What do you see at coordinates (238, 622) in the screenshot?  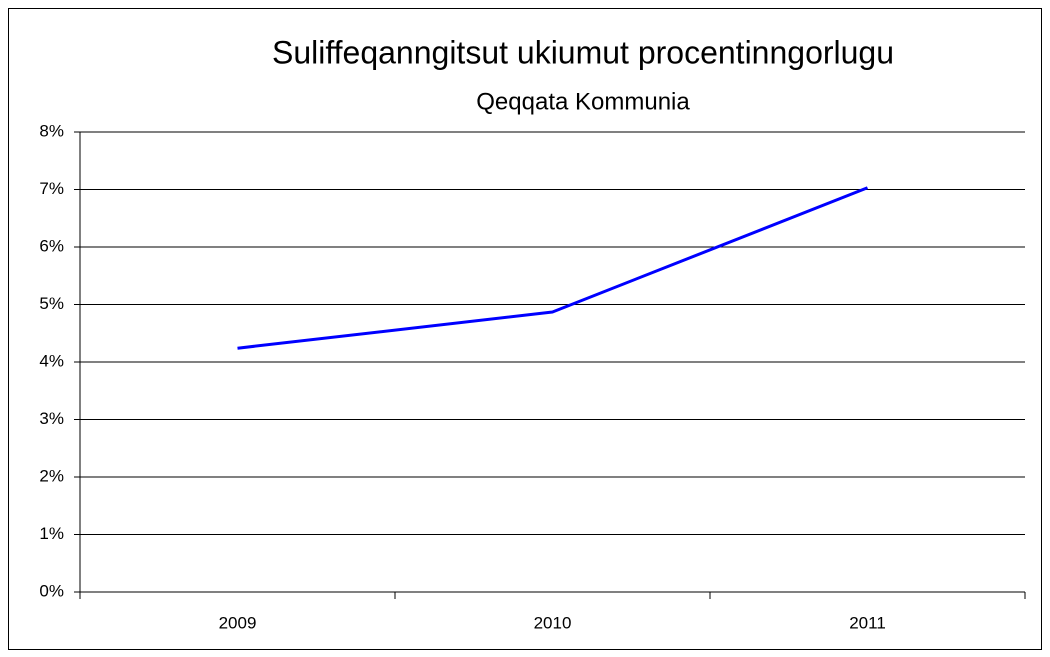 I see `x-tick-label: 2009` at bounding box center [238, 622].